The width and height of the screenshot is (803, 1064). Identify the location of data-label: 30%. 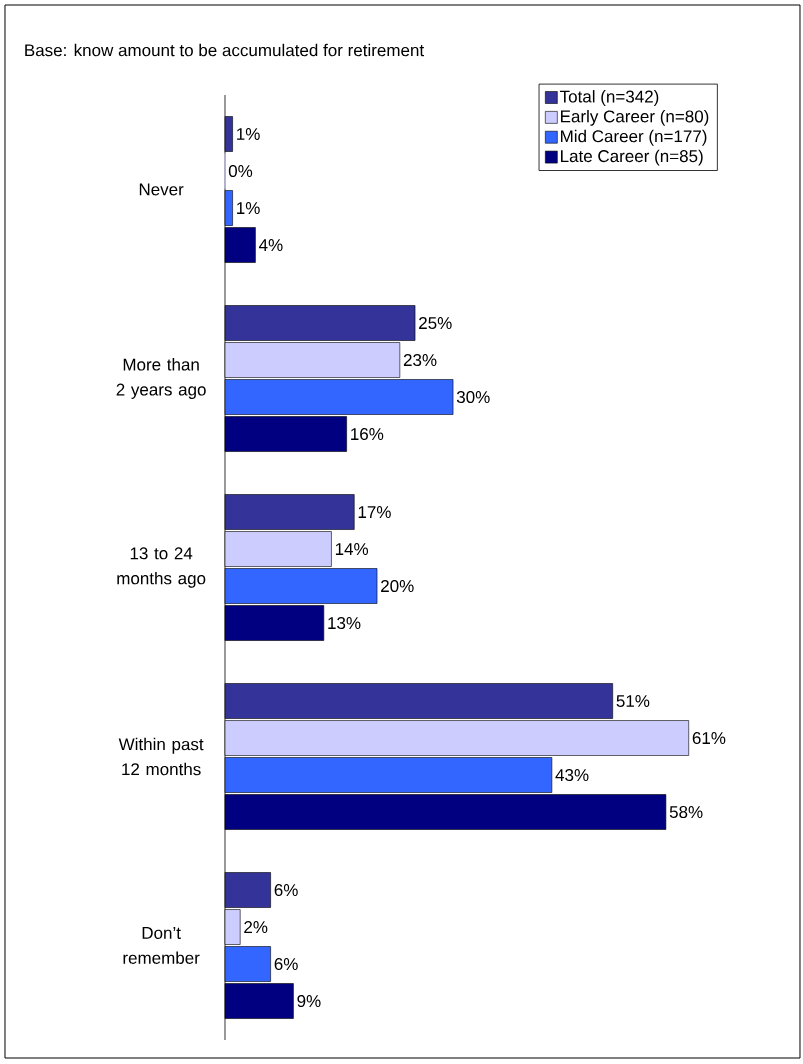
(473, 397).